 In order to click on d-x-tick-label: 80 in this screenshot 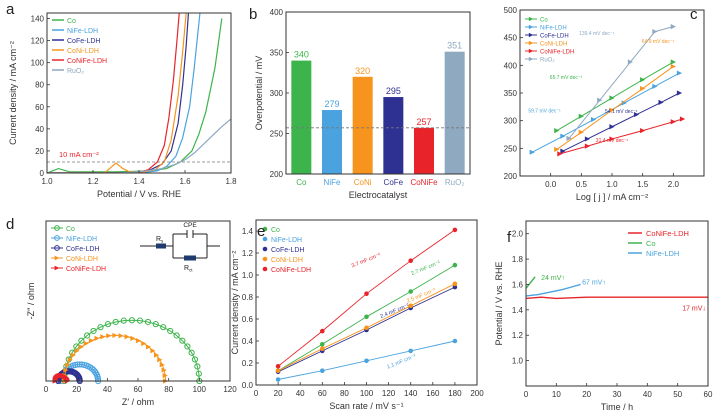, I will do `click(168, 389)`.